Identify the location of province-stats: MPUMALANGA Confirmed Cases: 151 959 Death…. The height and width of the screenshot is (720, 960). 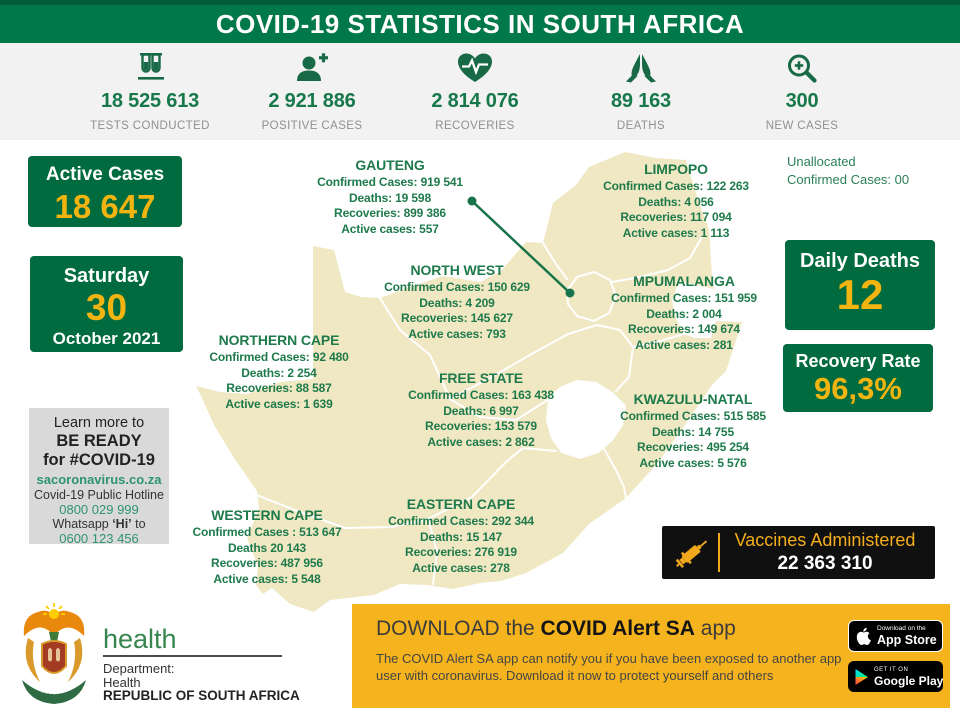
(684, 313).